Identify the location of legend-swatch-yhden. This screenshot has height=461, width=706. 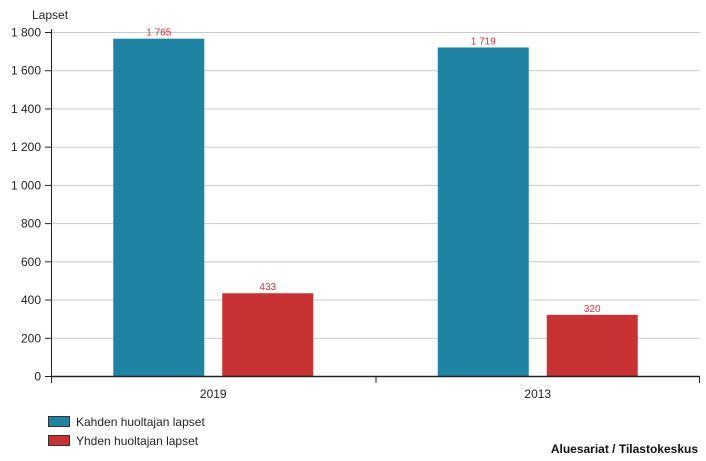
(59, 440).